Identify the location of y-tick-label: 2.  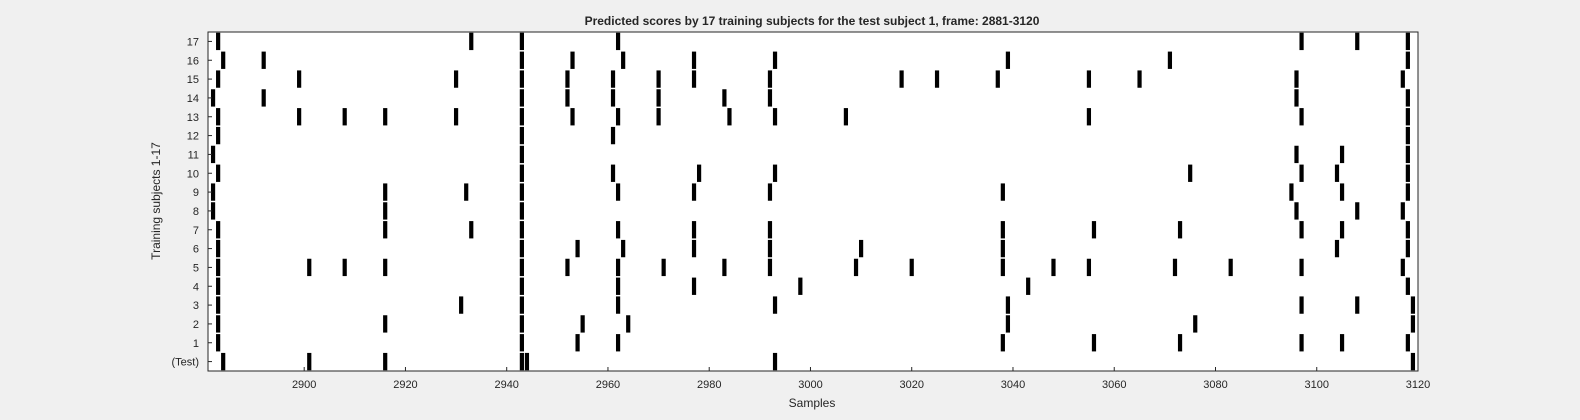
(196, 325).